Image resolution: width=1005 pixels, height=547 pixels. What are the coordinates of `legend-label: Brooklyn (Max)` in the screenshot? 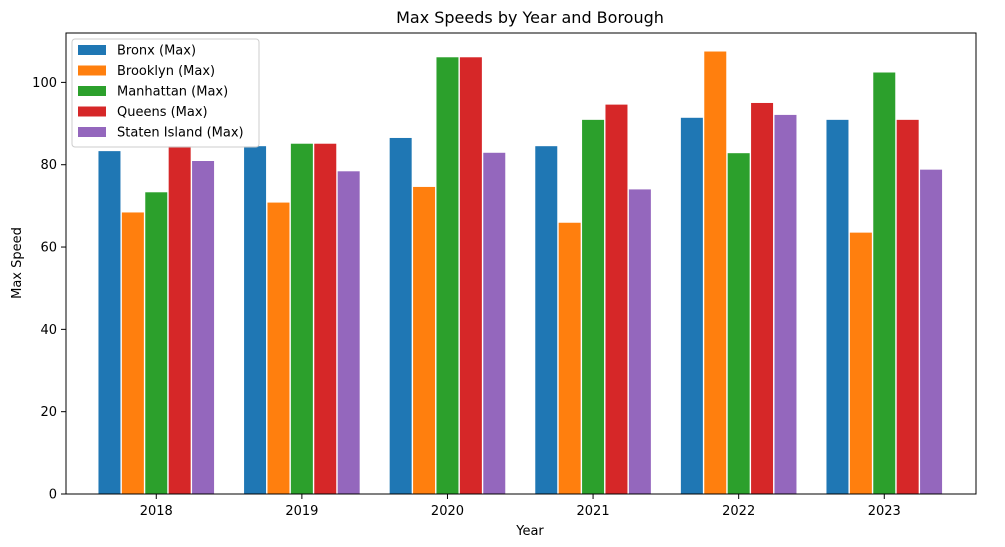 It's located at (166, 71).